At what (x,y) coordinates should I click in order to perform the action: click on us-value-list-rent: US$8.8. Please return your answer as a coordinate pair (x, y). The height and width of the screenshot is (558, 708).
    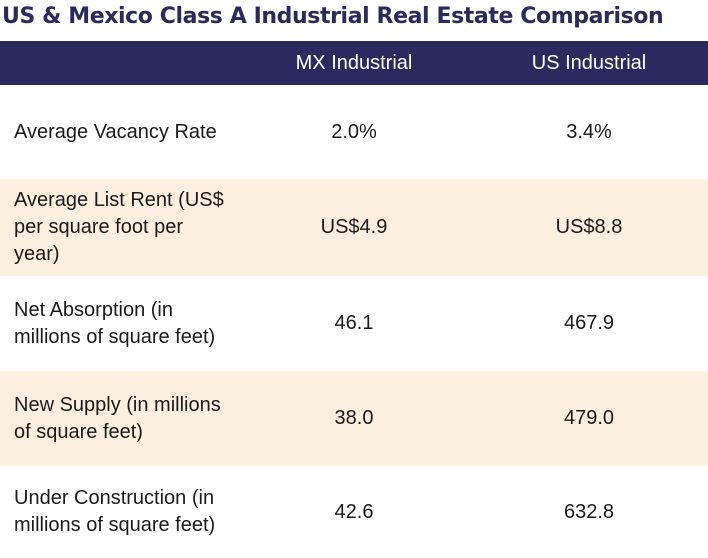
    Looking at the image, I should click on (589, 227).